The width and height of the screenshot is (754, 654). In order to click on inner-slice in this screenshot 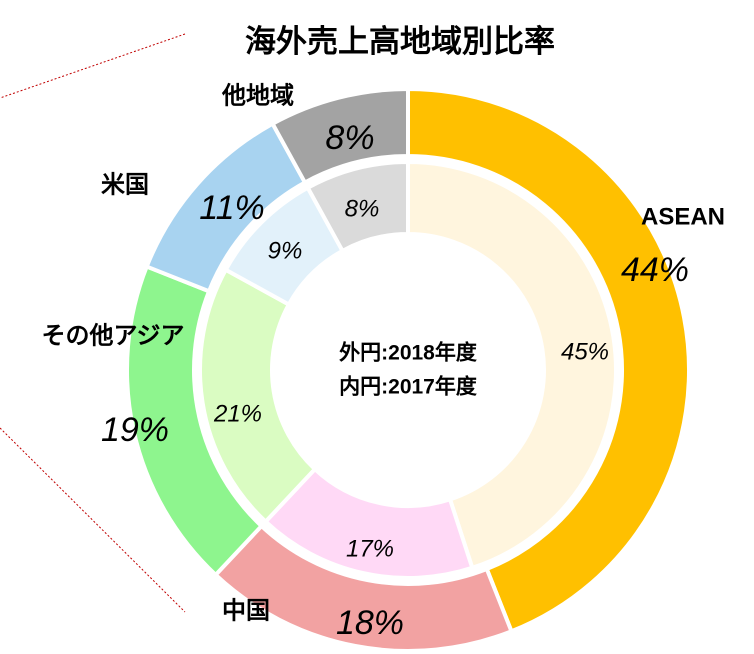, I will do `click(357, 206)`.